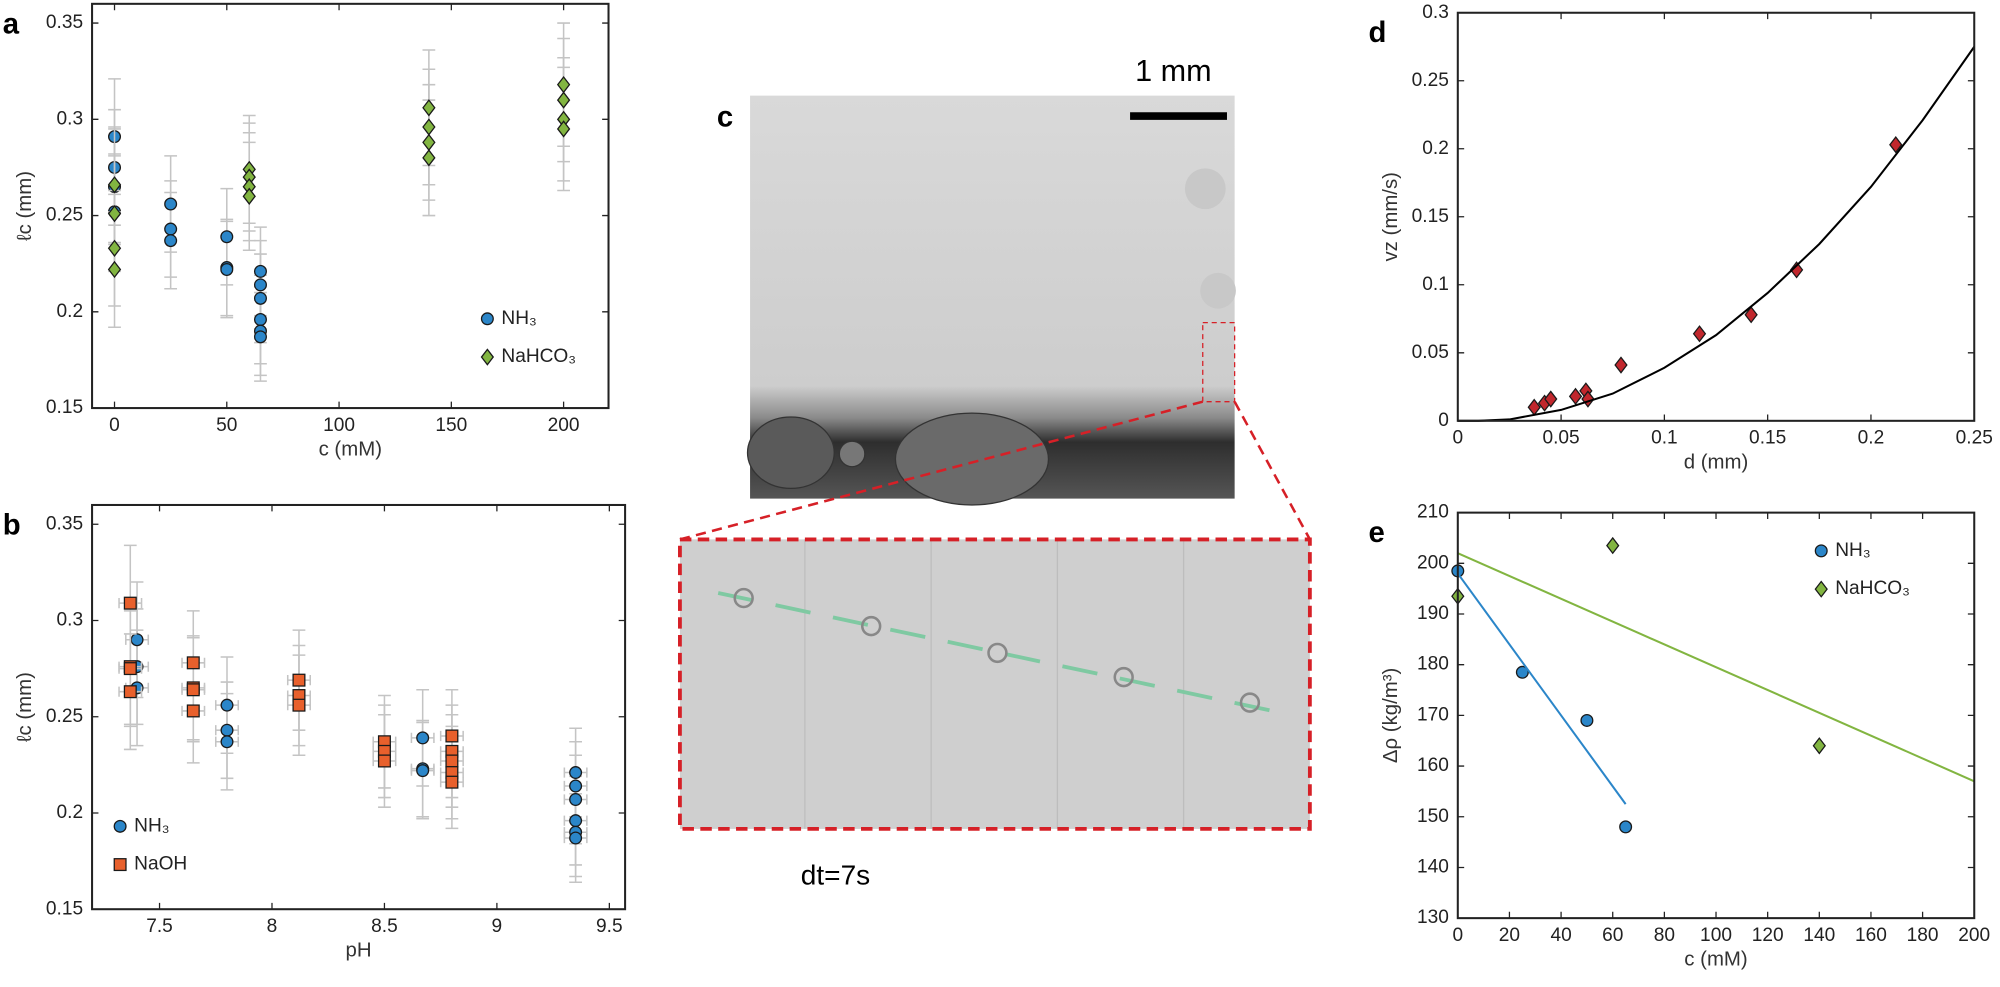 The width and height of the screenshot is (2000, 987). What do you see at coordinates (1664, 438) in the screenshot?
I see `x-tick-label: 0.1` at bounding box center [1664, 438].